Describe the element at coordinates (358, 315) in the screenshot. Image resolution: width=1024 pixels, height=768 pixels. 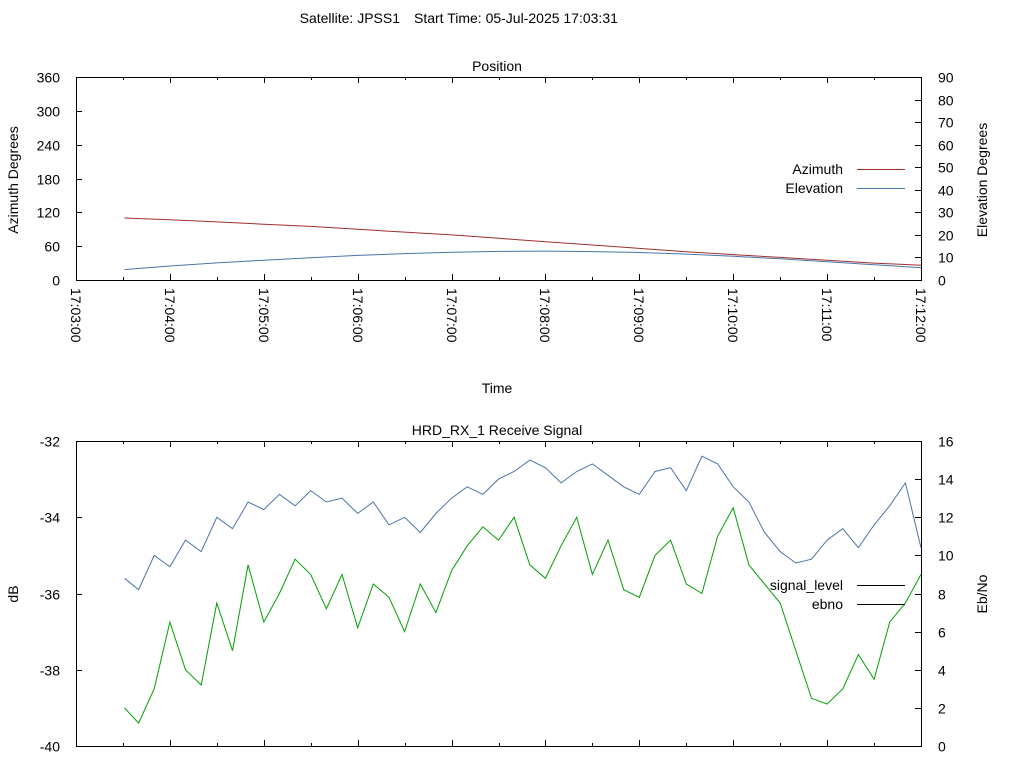
I see `x-tick-label: 17:06:00` at that location.